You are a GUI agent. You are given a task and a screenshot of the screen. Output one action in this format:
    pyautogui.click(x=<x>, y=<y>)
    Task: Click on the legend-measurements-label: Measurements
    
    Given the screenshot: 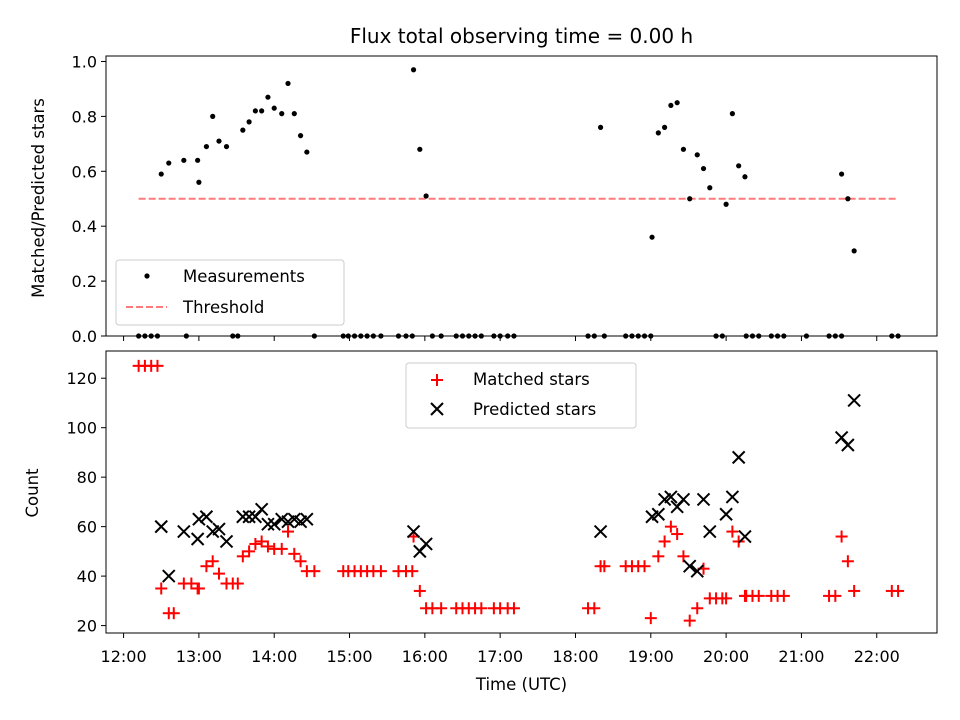 What is the action you would take?
    pyautogui.click(x=244, y=276)
    